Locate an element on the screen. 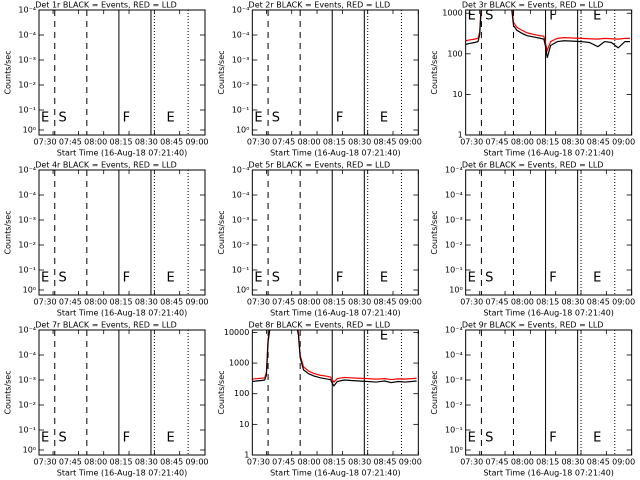  chart-title: Det 7r BLACK = Events, RED = LLD is located at coordinates (106, 325).